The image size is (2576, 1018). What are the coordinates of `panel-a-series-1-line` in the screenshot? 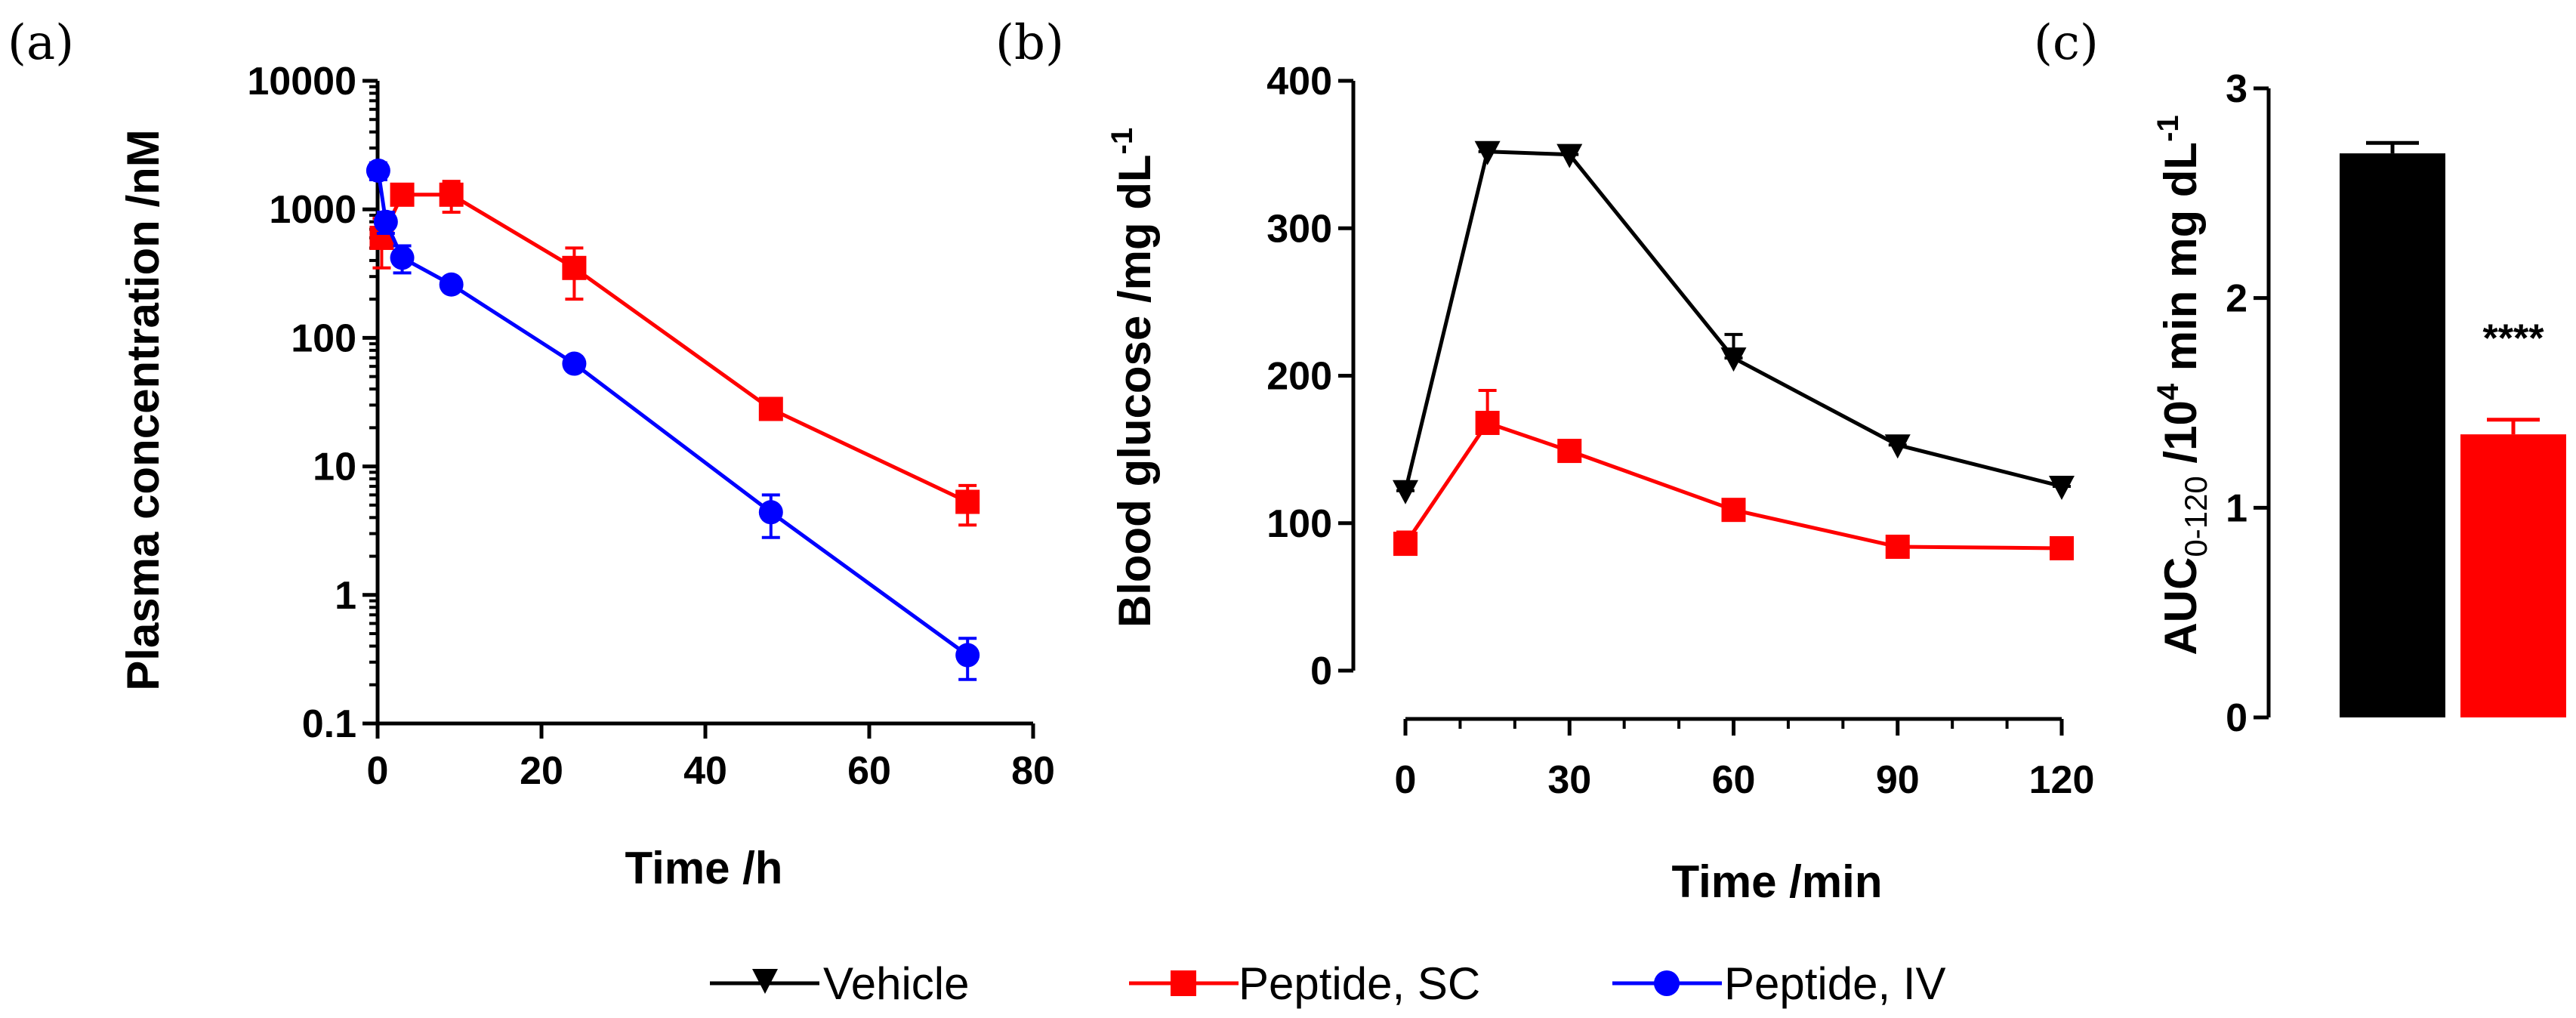 It's located at (672, 413).